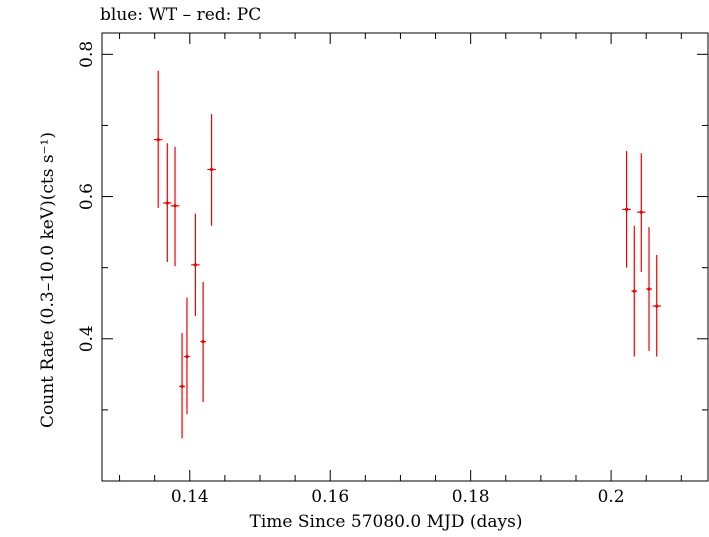 The image size is (709, 537). Describe the element at coordinates (87, 338) in the screenshot. I see `y-tick-label: 0.4` at that location.